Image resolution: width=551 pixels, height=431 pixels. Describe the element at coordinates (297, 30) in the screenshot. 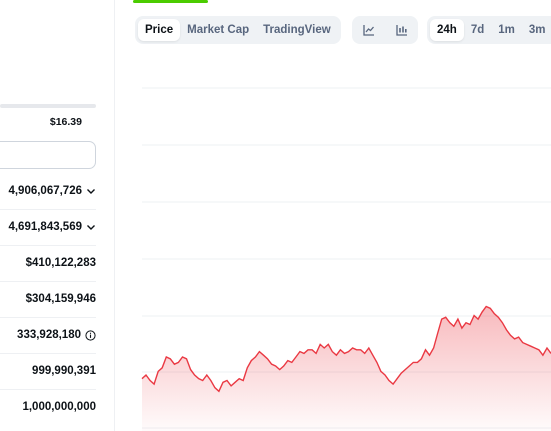

I see `tab-tradingview: TradingView` at that location.